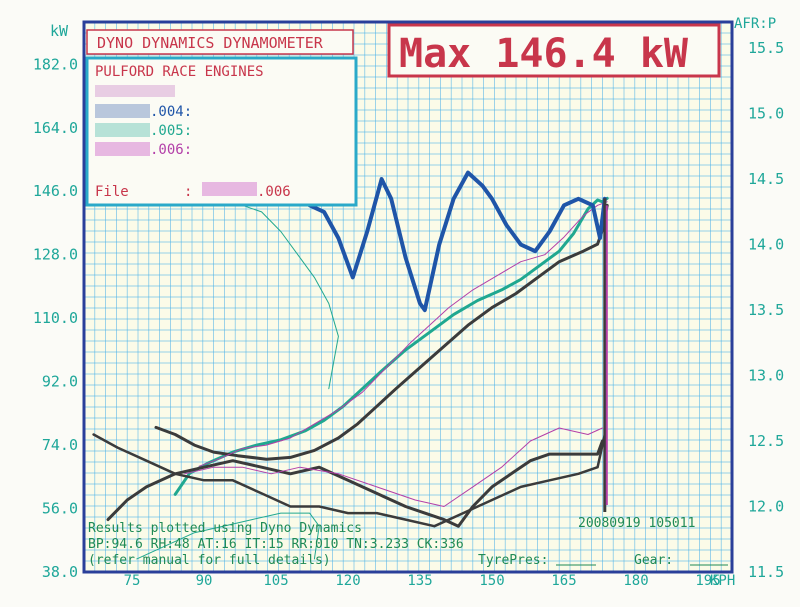 The image size is (800, 607). Describe the element at coordinates (209, 560) in the screenshot. I see `footer-line-3: (refer manual for full details)` at that location.